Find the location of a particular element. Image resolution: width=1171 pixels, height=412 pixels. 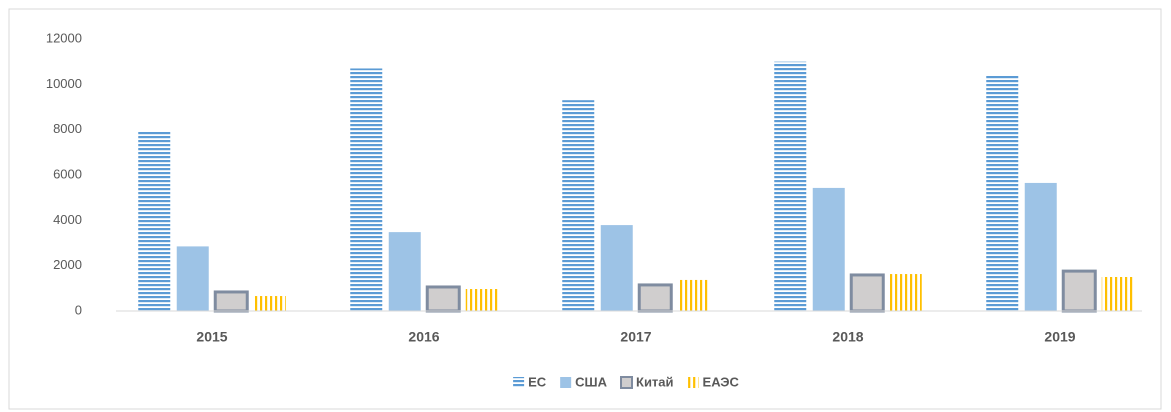

y-tick-label: 4000 is located at coordinates (67, 219).